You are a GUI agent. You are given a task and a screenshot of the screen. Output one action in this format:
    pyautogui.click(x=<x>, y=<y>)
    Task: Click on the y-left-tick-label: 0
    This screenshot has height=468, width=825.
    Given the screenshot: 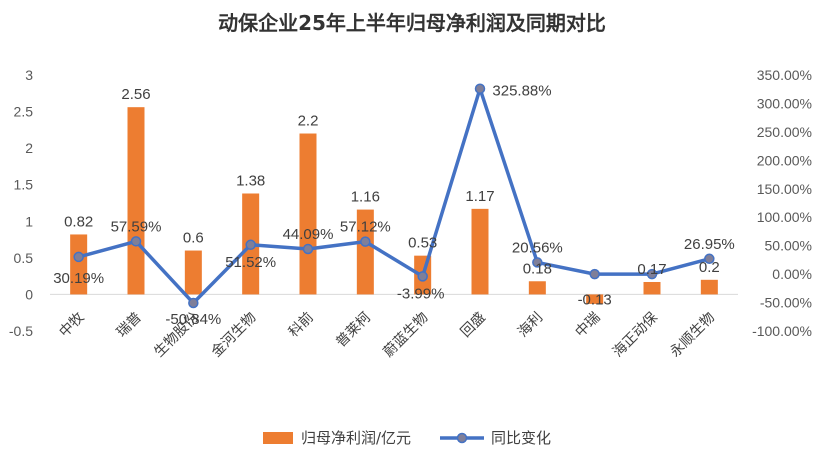 What is the action you would take?
    pyautogui.click(x=29, y=294)
    